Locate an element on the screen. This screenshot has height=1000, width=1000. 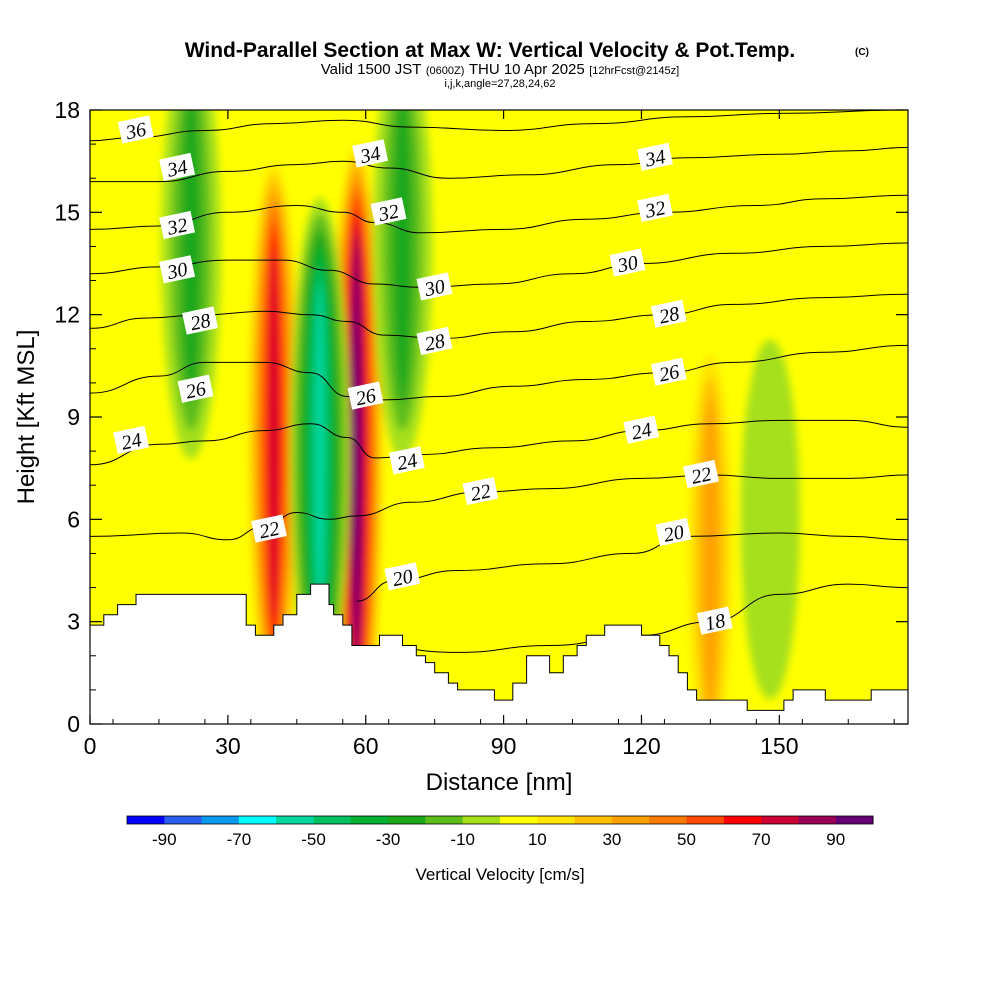
y-tick-label: 9 is located at coordinates (73, 417).